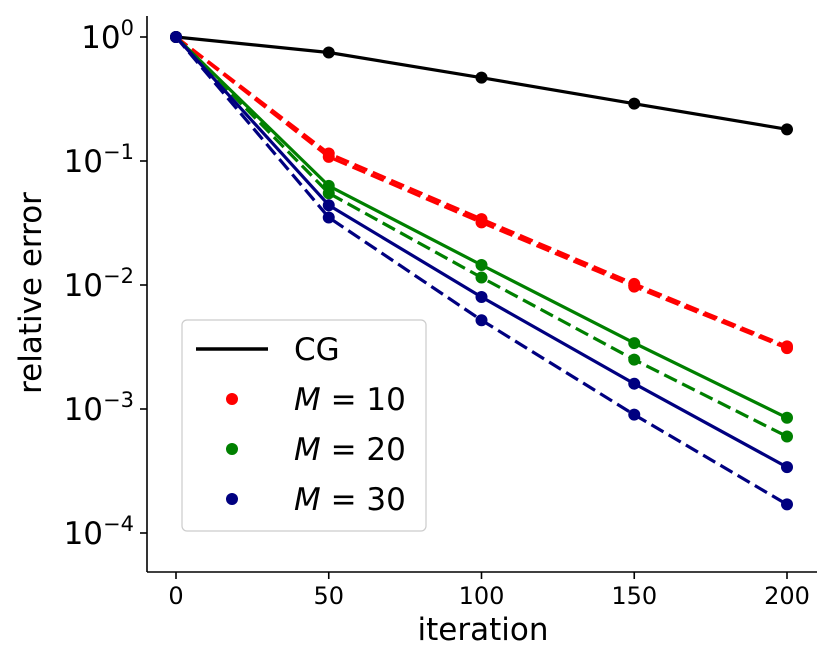 Image resolution: width=833 pixels, height=662 pixels. Describe the element at coordinates (107, 36) in the screenshot. I see `y-tick-label: 10⁰` at that location.